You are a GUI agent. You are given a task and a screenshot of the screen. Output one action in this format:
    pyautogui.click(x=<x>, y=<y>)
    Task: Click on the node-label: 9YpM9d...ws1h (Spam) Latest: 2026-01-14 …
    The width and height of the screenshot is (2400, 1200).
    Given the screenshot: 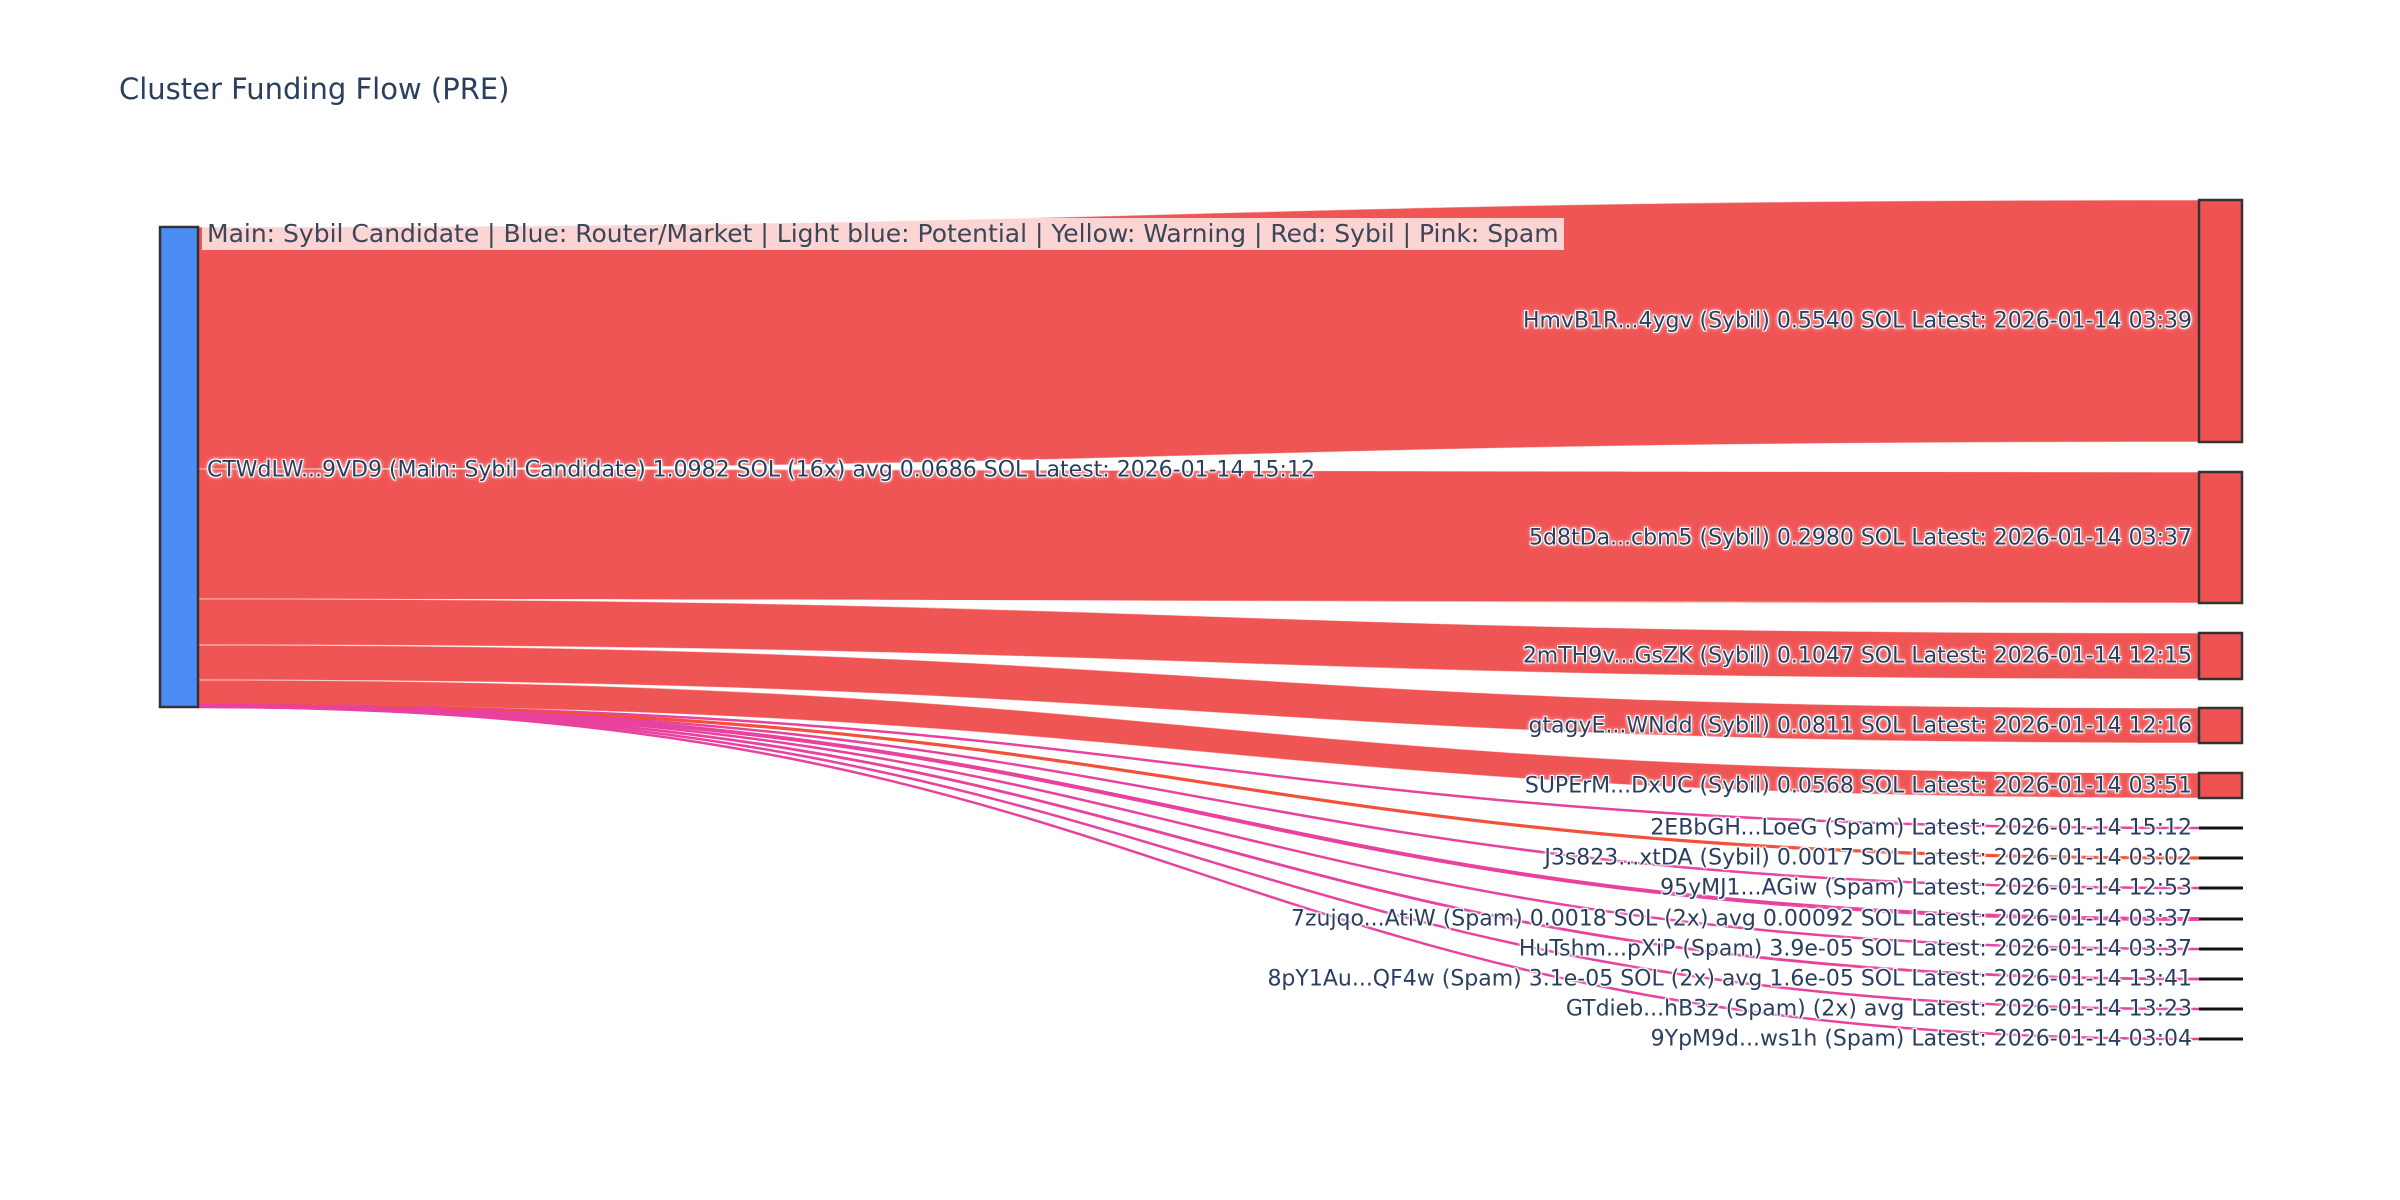 What is the action you would take?
    pyautogui.click(x=1921, y=1039)
    